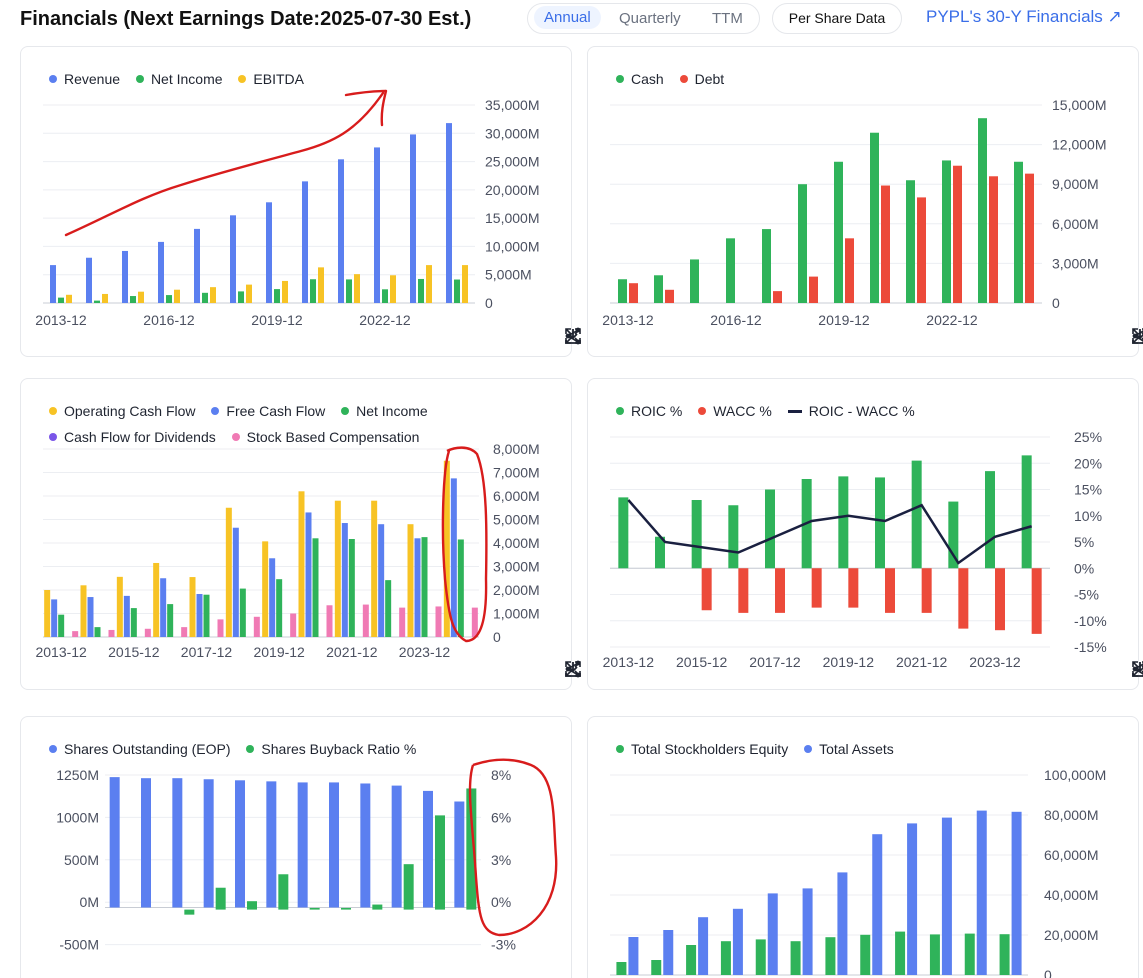 The height and width of the screenshot is (978, 1143). I want to click on y-tick-label: 0, so click(1048, 972).